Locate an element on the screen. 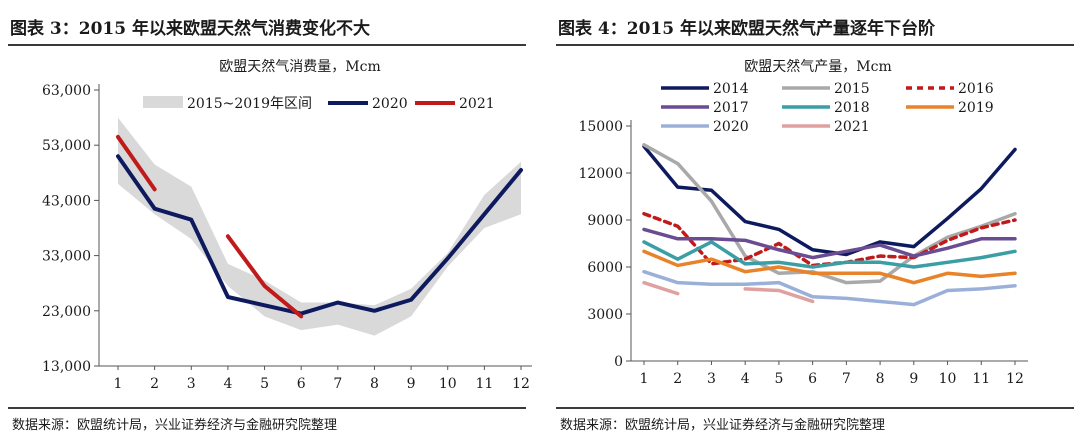 Image resolution: width=1080 pixels, height=442 pixels. legend-swatch-band is located at coordinates (163, 102).